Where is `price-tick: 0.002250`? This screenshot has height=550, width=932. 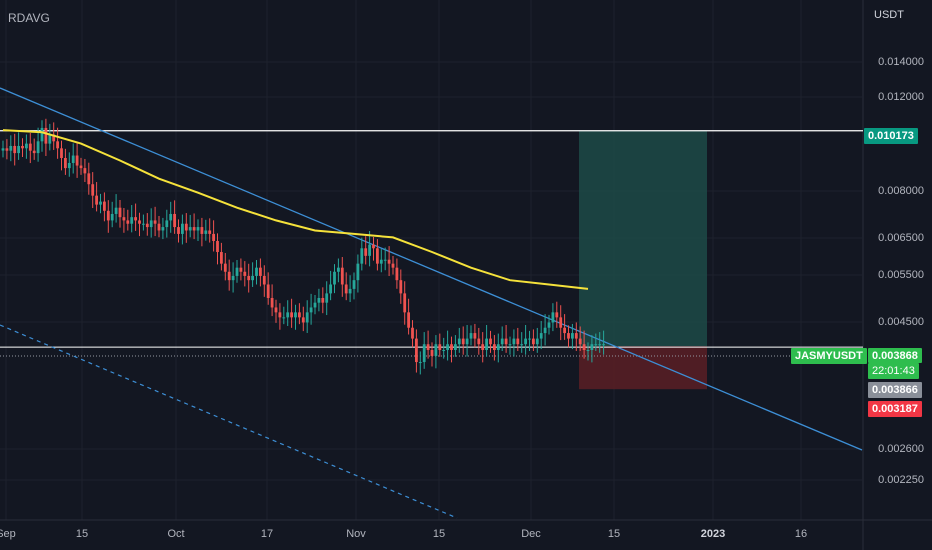
price-tick: 0.002250 is located at coordinates (901, 480).